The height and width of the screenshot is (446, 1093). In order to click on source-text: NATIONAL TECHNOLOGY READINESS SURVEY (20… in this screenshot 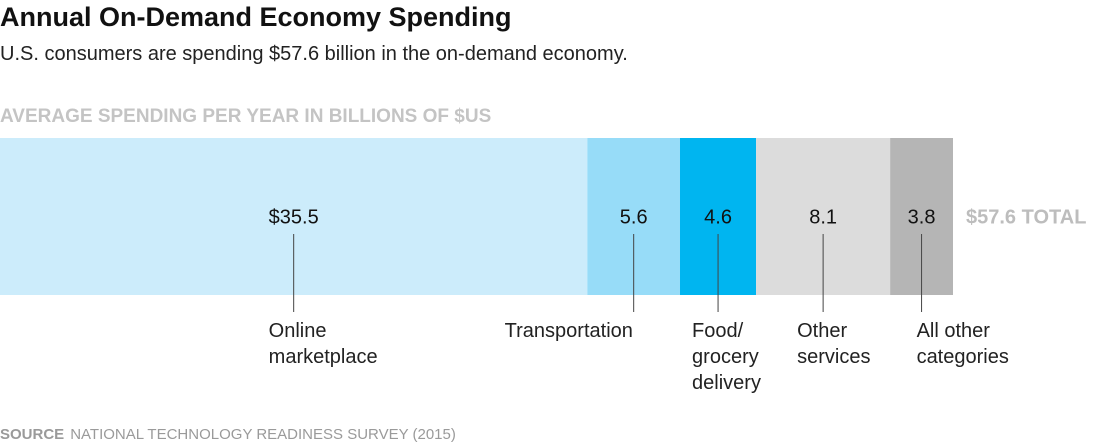, I will do `click(263, 434)`.